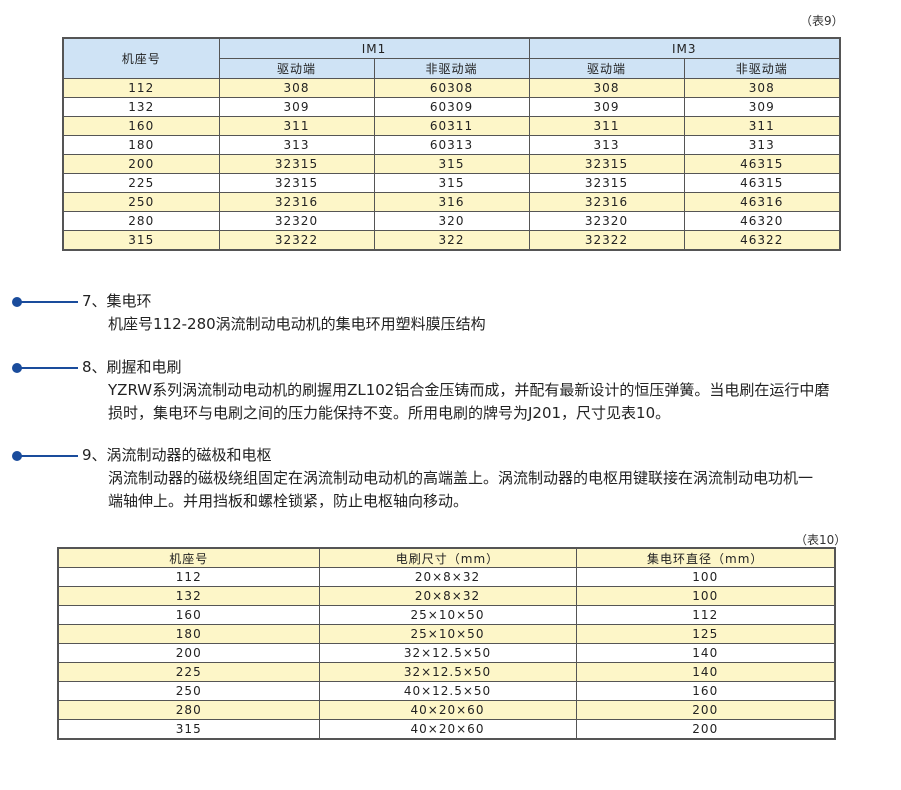  What do you see at coordinates (705, 557) in the screenshot?
I see `header-ring-diameter: 集电环直径（mm）` at bounding box center [705, 557].